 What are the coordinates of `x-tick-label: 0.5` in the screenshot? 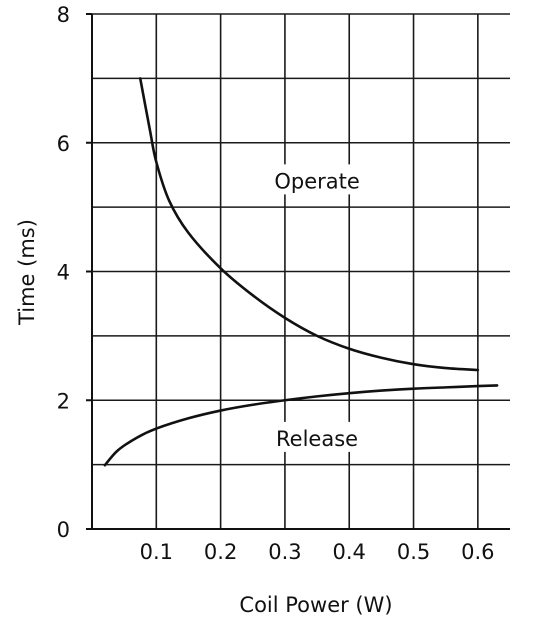 It's located at (413, 552).